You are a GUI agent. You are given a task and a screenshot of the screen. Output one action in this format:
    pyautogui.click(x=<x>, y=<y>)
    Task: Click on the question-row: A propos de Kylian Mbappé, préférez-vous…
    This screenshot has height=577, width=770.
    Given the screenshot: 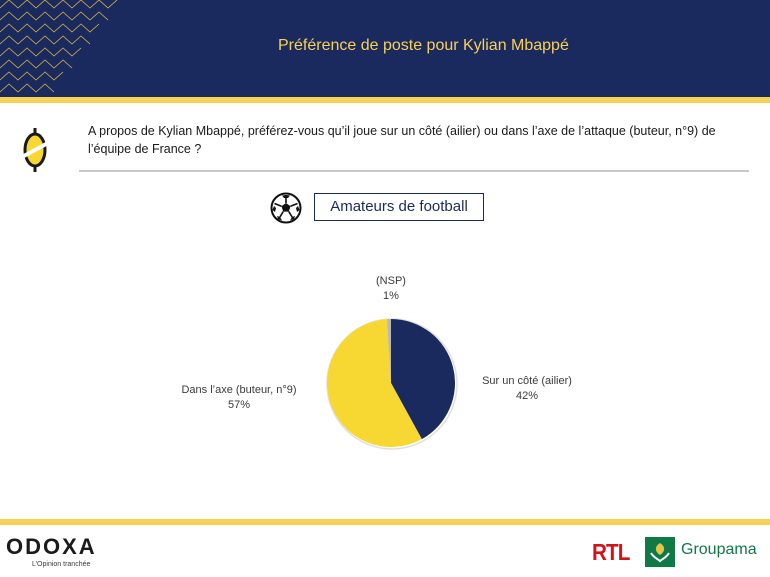 What is the action you would take?
    pyautogui.click(x=385, y=146)
    